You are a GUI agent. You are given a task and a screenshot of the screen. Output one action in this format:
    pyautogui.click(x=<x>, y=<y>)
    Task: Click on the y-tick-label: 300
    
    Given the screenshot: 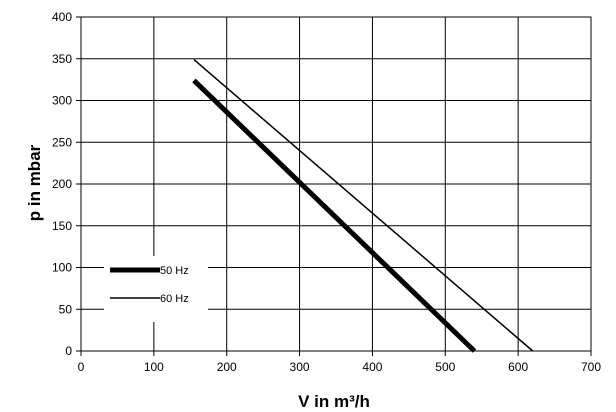 What is the action you would take?
    pyautogui.click(x=62, y=101)
    